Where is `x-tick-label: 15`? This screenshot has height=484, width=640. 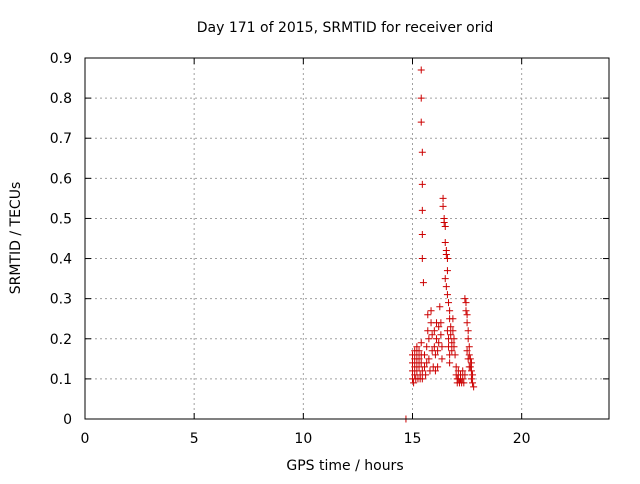 x-tick-label: 15 is located at coordinates (413, 439).